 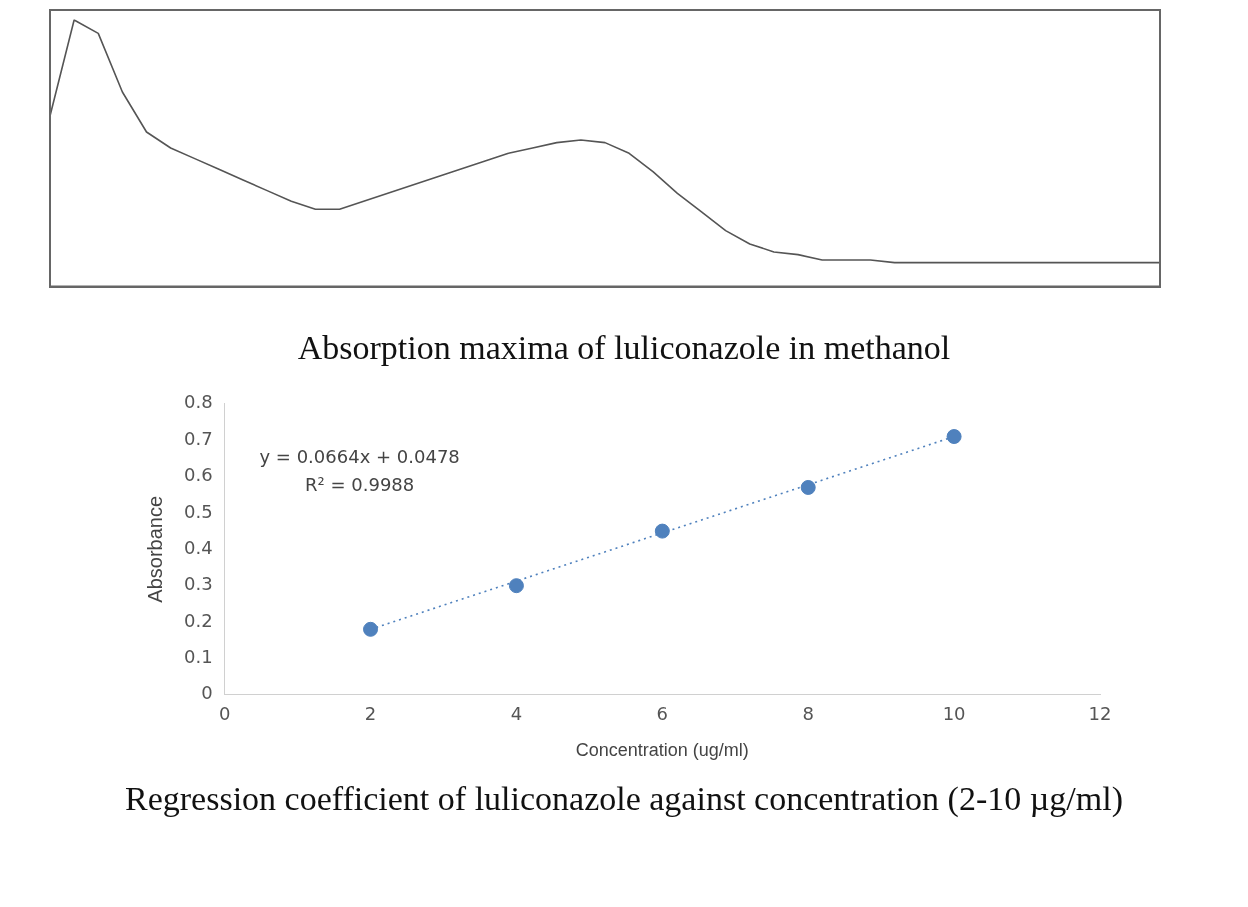 I want to click on y-tick-label: 0, so click(x=207, y=693).